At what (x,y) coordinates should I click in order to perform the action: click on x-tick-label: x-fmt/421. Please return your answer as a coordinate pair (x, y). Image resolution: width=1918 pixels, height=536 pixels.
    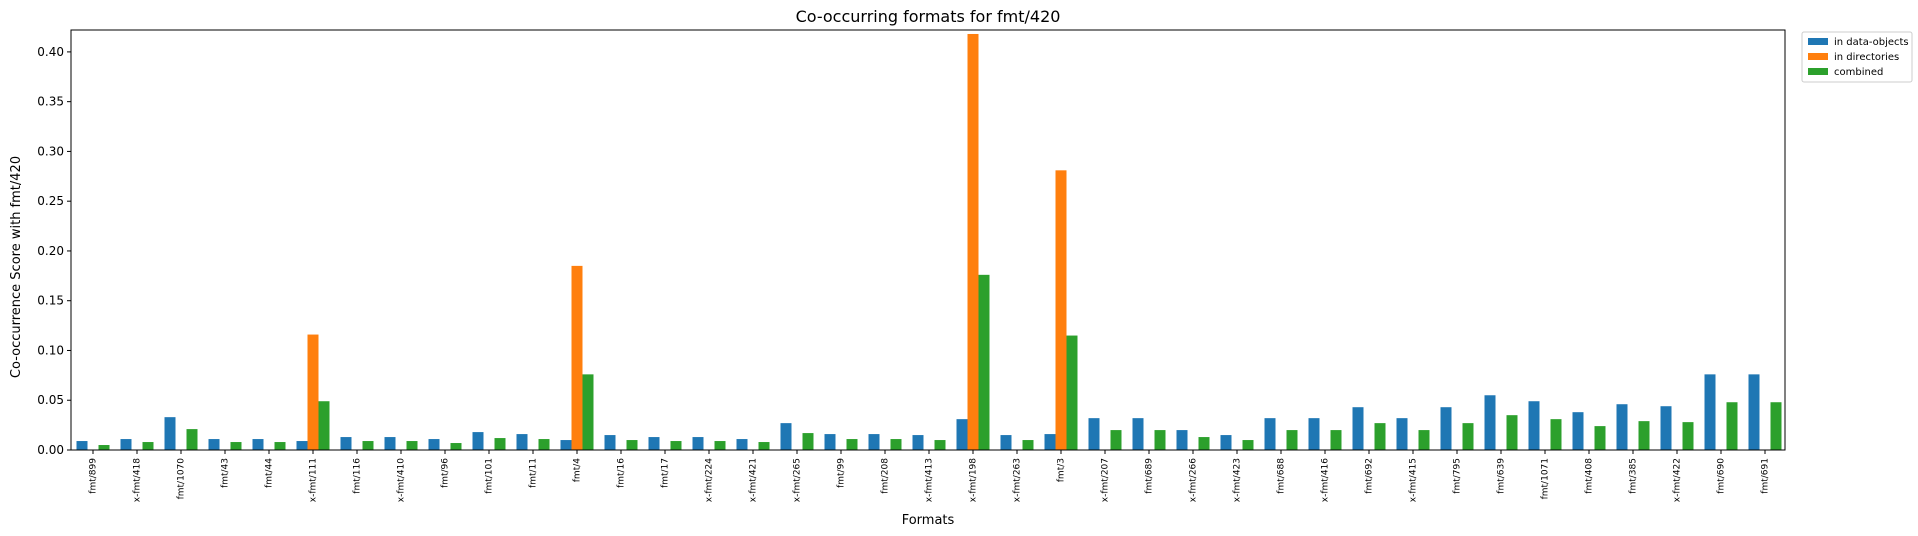
    Looking at the image, I should click on (754, 480).